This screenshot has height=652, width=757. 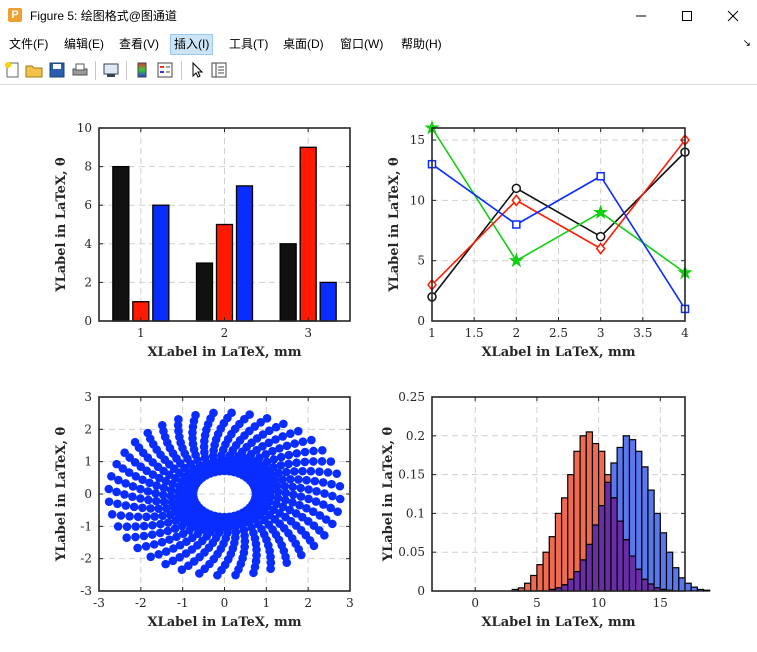 What do you see at coordinates (558, 352) in the screenshot?
I see `x-axis-label: XLabel in LaTeX, mm` at bounding box center [558, 352].